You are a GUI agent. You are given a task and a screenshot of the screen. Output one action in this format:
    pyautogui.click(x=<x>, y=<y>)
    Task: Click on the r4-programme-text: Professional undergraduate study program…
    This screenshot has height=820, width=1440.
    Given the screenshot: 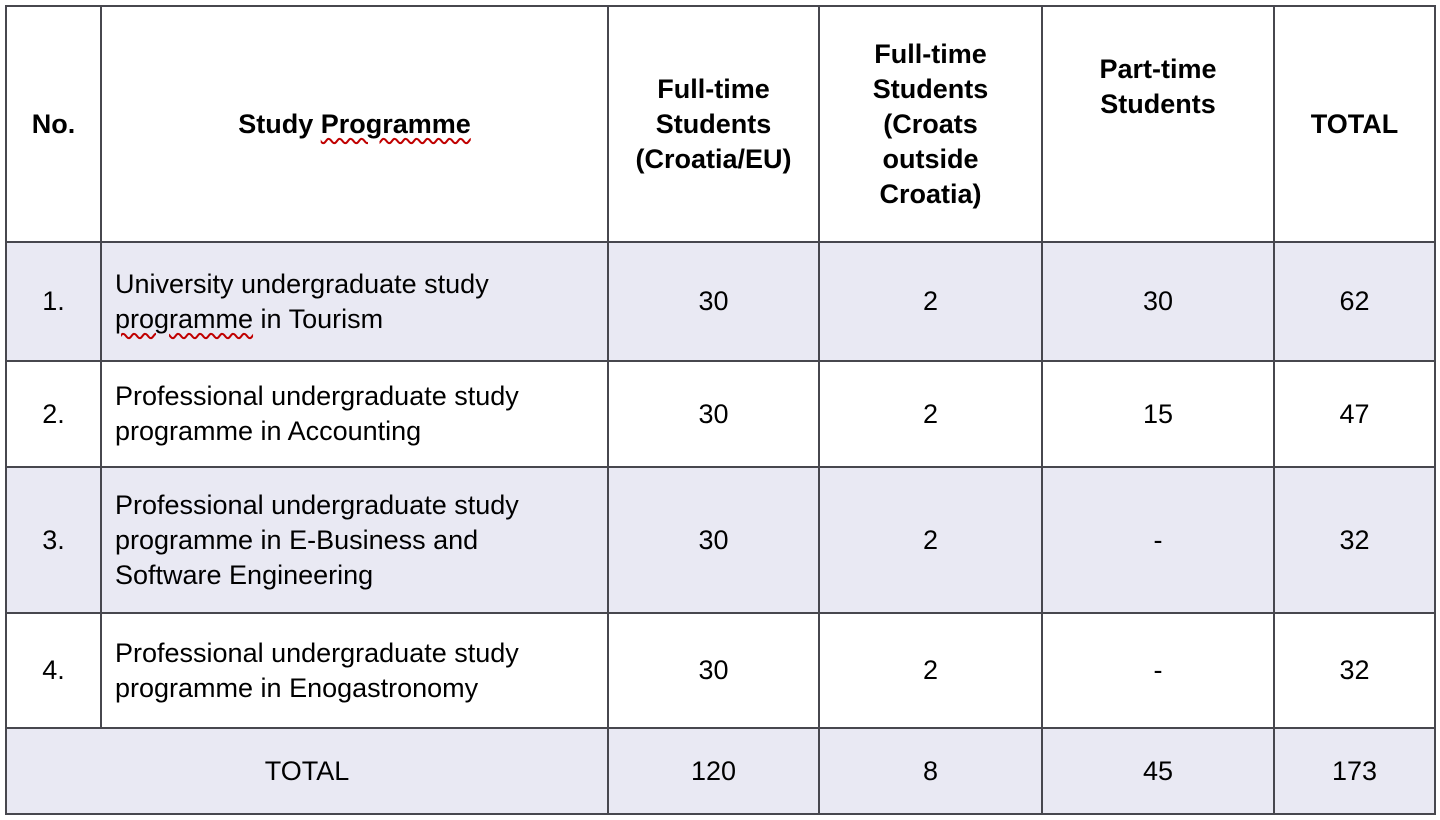 What is the action you would take?
    pyautogui.click(x=317, y=670)
    